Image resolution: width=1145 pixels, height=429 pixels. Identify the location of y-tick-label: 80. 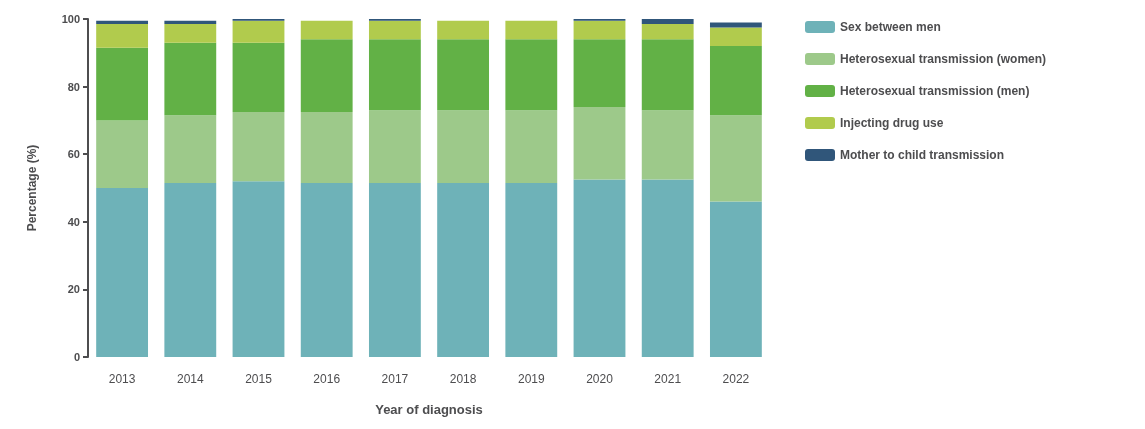
(73, 86).